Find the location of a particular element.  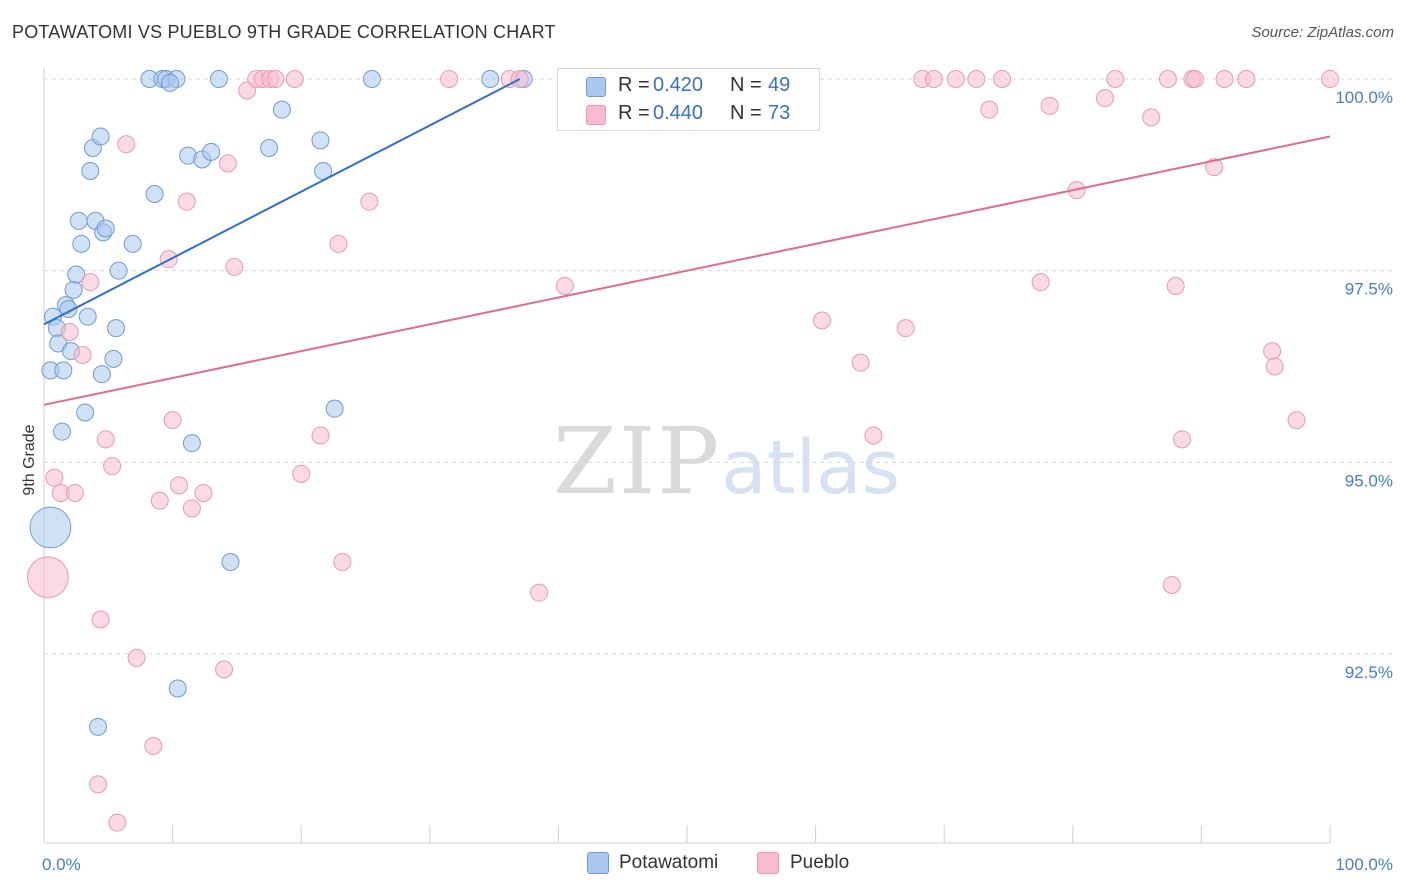

potawatomi-swatch is located at coordinates (596, 87).